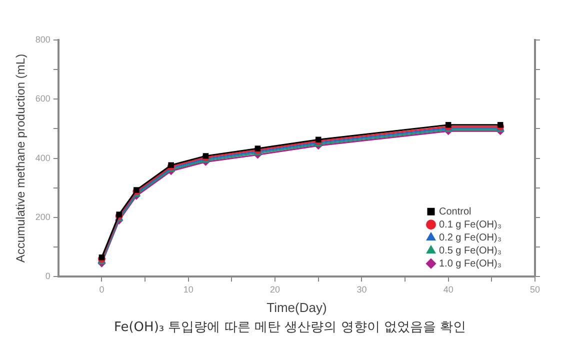 This screenshot has height=360, width=580. I want to click on legend-label: 1.0 g Fe(OH)₃, so click(470, 264).